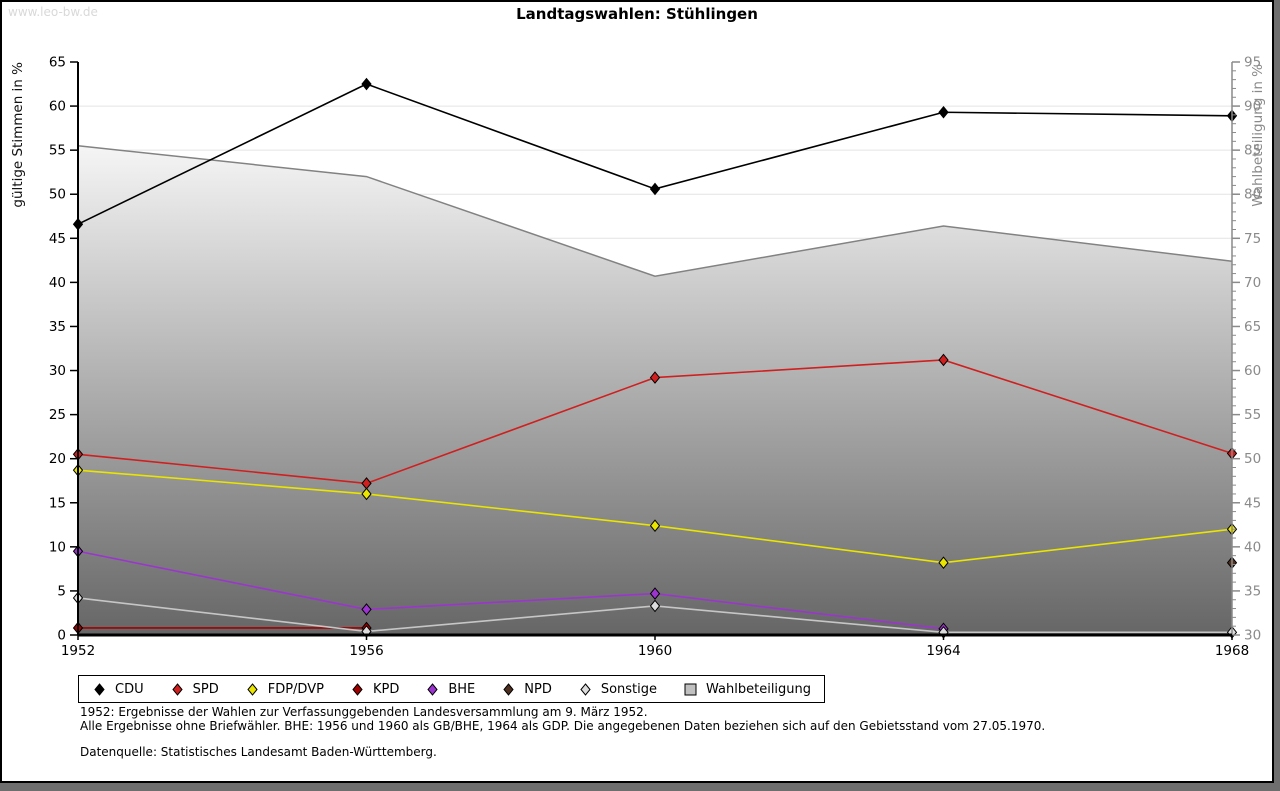 The width and height of the screenshot is (1280, 791). What do you see at coordinates (53, 12) in the screenshot?
I see `watermark: www.leo-bw.de` at bounding box center [53, 12].